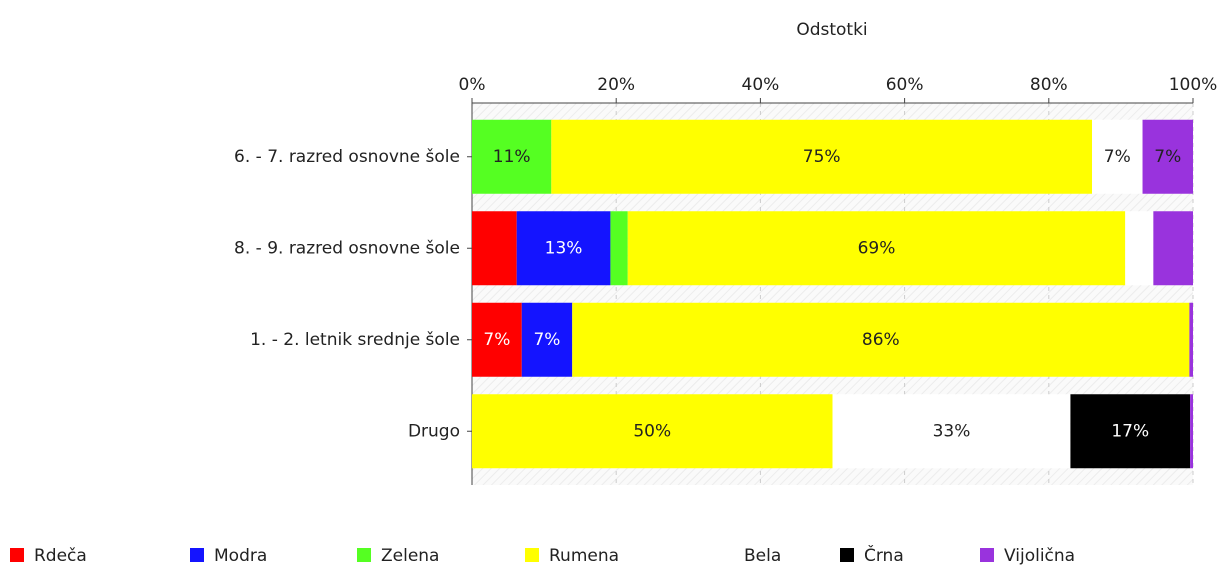 The height and width of the screenshot is (576, 1229). I want to click on data-label: 11%, so click(512, 157).